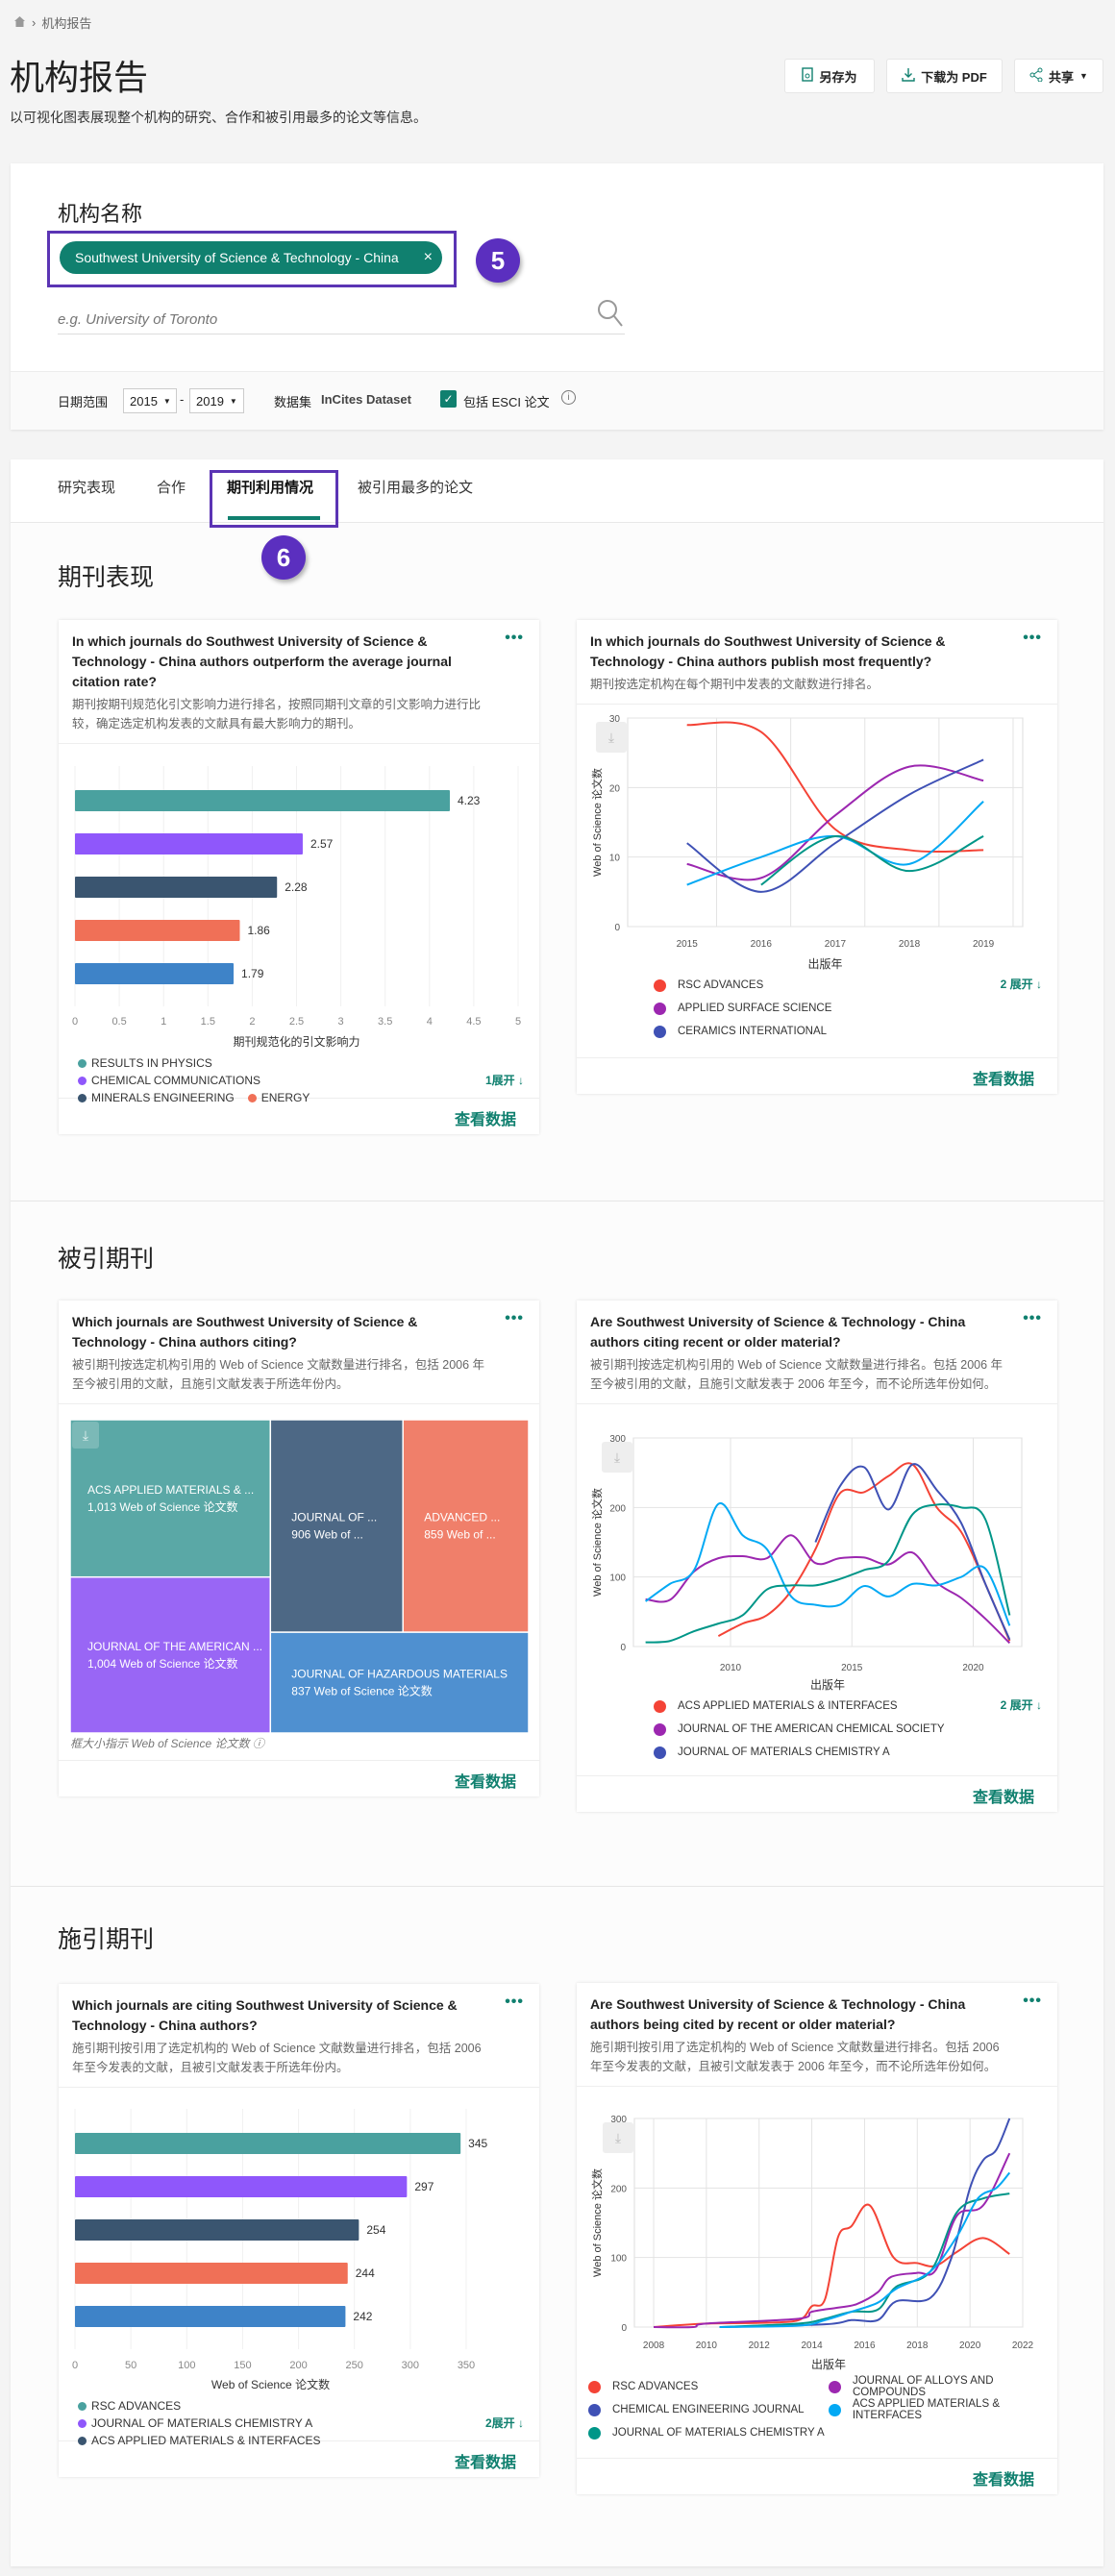  I want to click on legend-item: CHEMICAL COMMUNICATIONS, so click(169, 1080).